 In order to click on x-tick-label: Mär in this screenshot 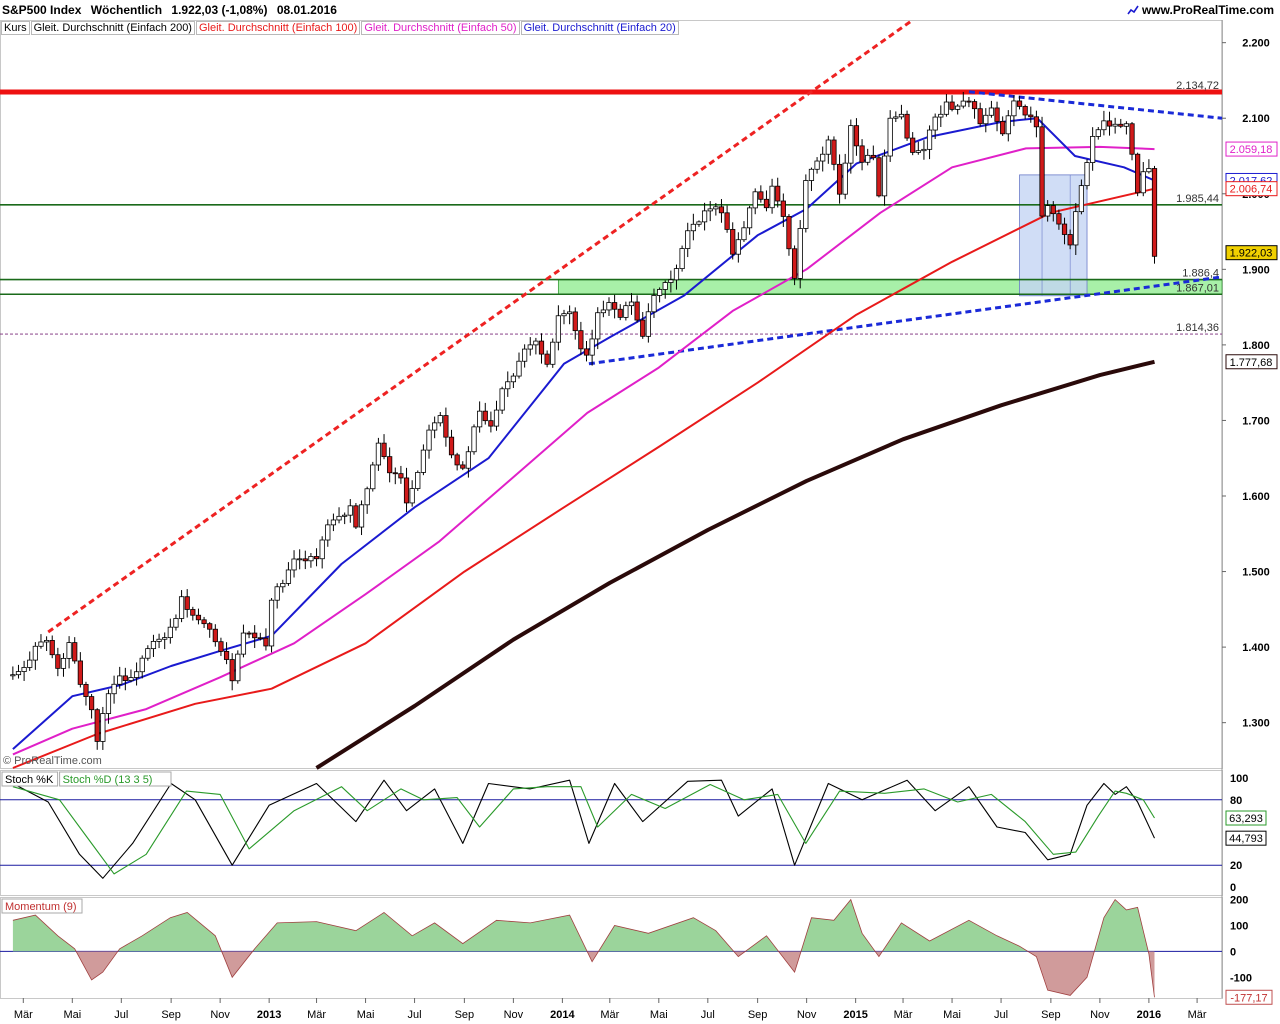, I will do `click(609, 1015)`.